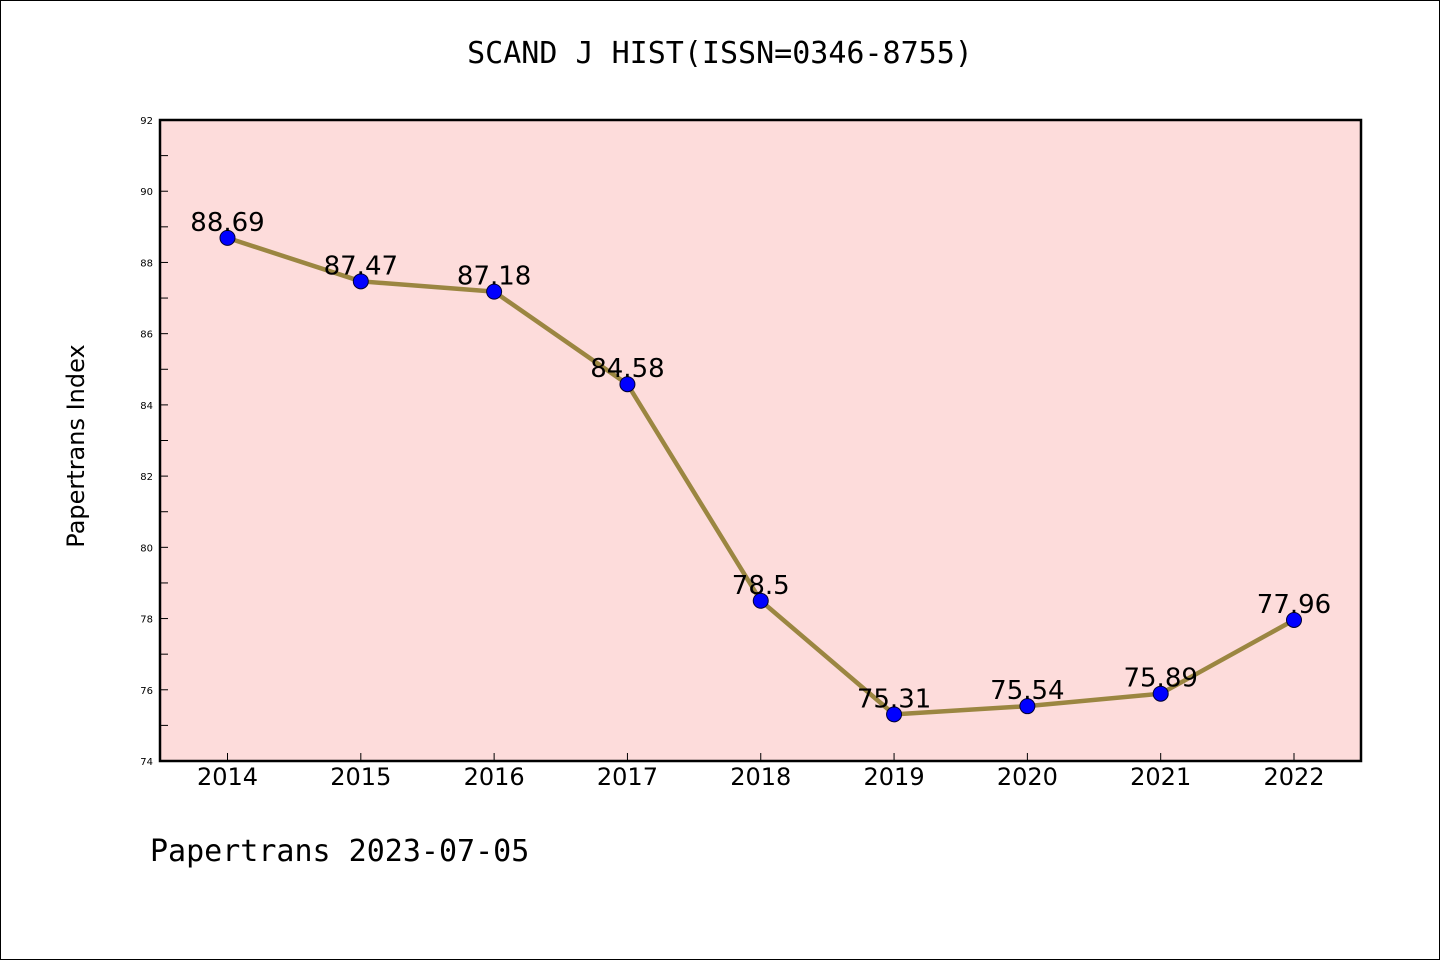 The image size is (1440, 960). I want to click on y-tick-label: 82, so click(146, 477).